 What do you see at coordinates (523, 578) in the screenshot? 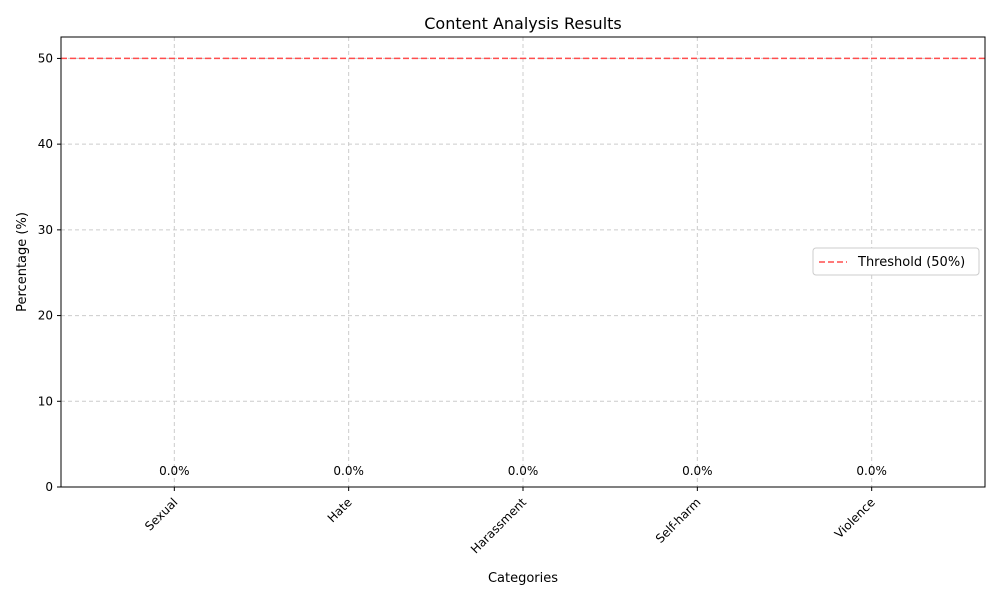
I see `x-axis-label: Categories` at bounding box center [523, 578].